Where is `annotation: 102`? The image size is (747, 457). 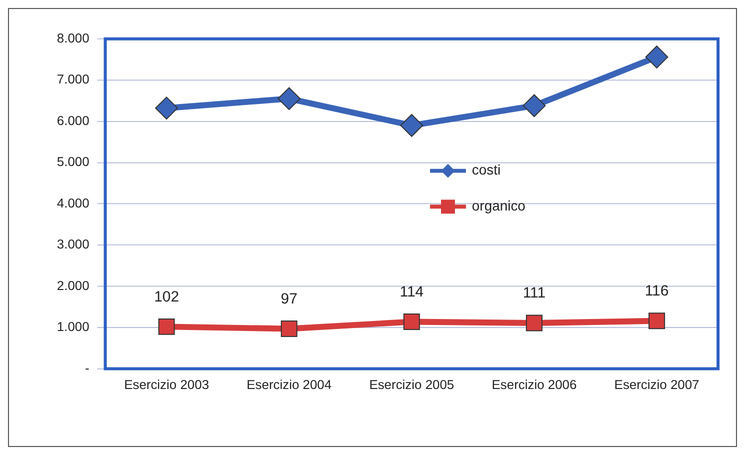 annotation: 102 is located at coordinates (167, 297).